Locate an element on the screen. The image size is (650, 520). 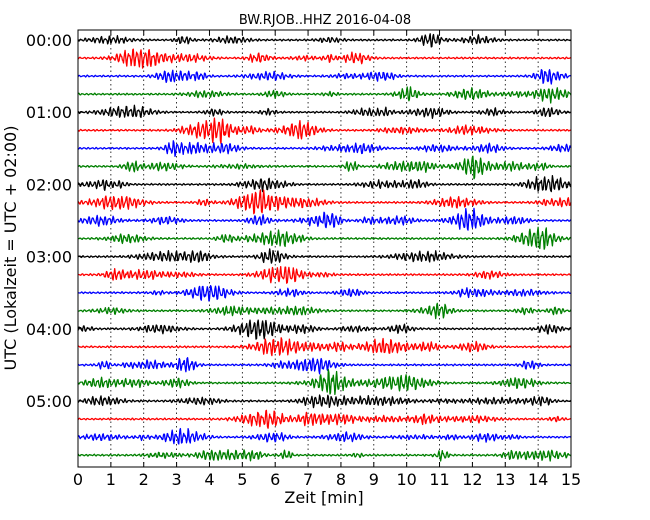
y-tick-label: 01:00 is located at coordinates (49, 112).